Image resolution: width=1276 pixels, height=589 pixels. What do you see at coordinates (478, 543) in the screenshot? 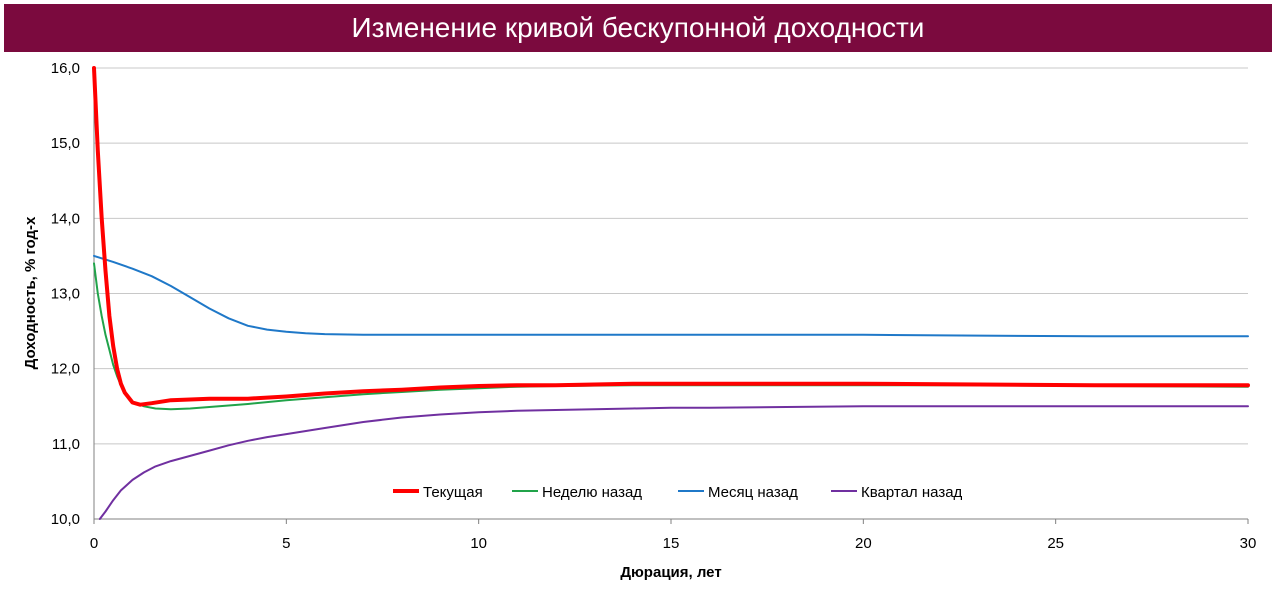
I see `x-tick-label: 10` at bounding box center [478, 543].